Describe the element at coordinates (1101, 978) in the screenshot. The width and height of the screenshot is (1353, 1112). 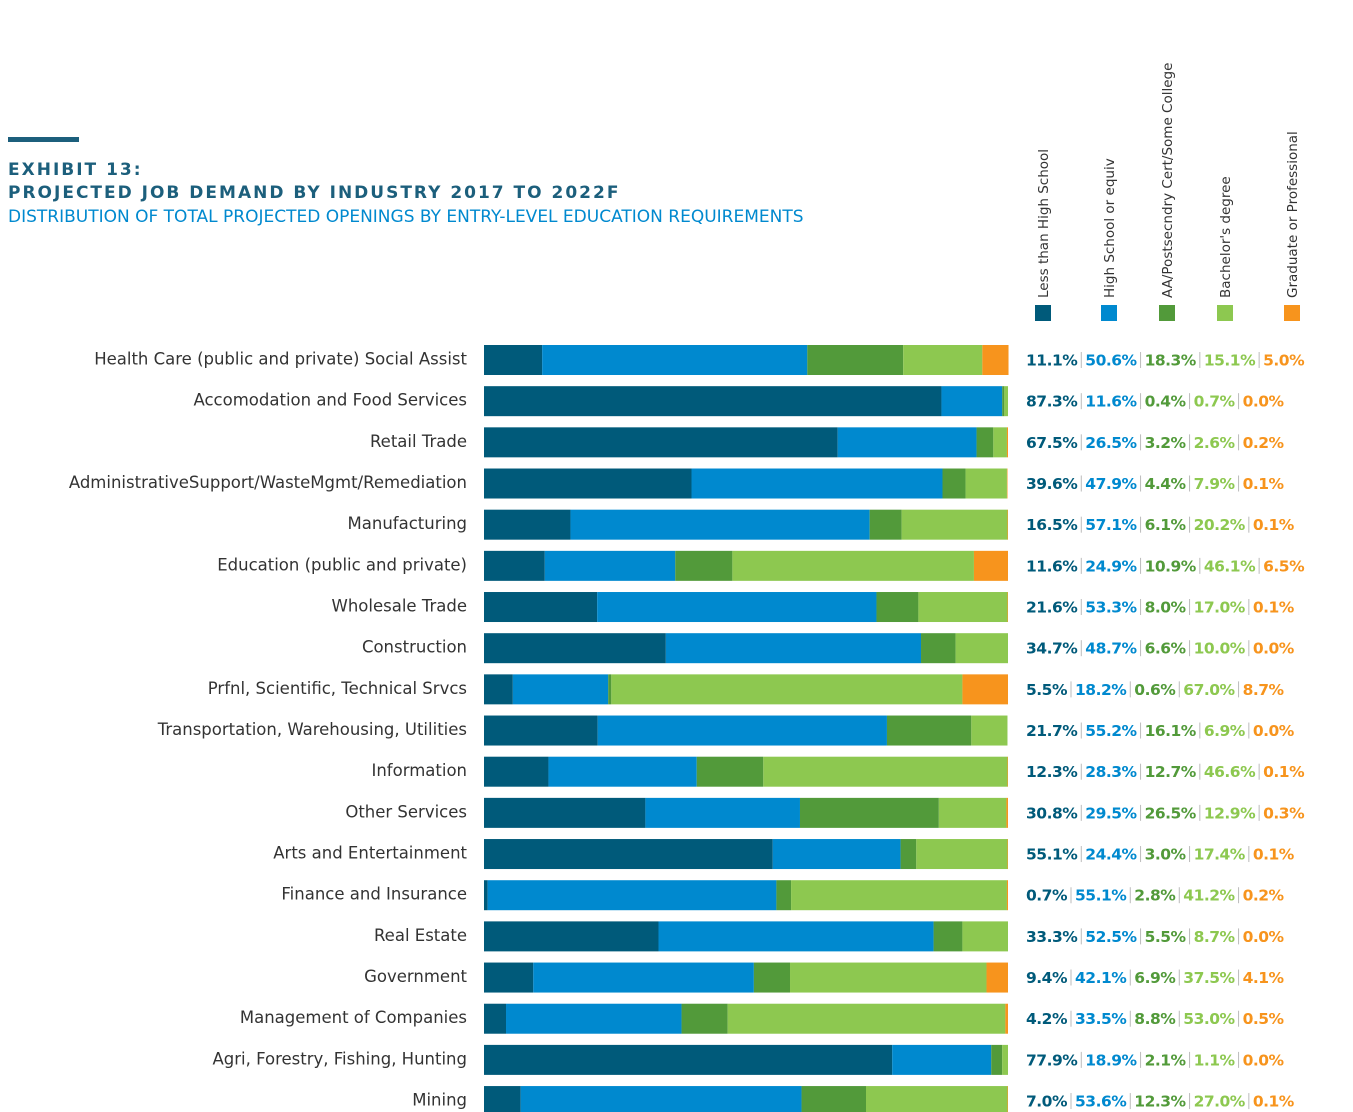
I see `value-label: 42.1%` at that location.